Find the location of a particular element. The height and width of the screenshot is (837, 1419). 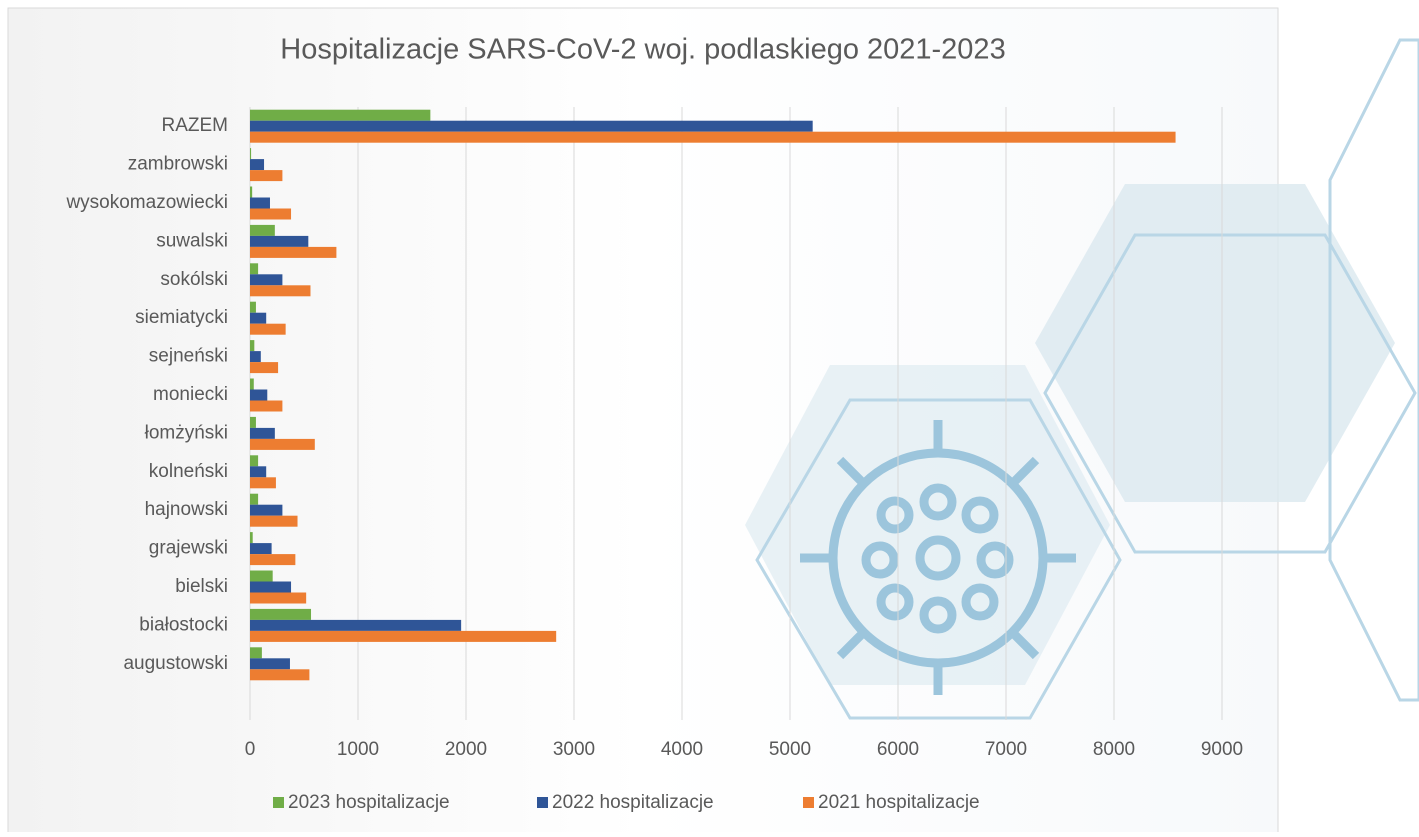

legend-label: 2023 hospitalizacje is located at coordinates (369, 802).